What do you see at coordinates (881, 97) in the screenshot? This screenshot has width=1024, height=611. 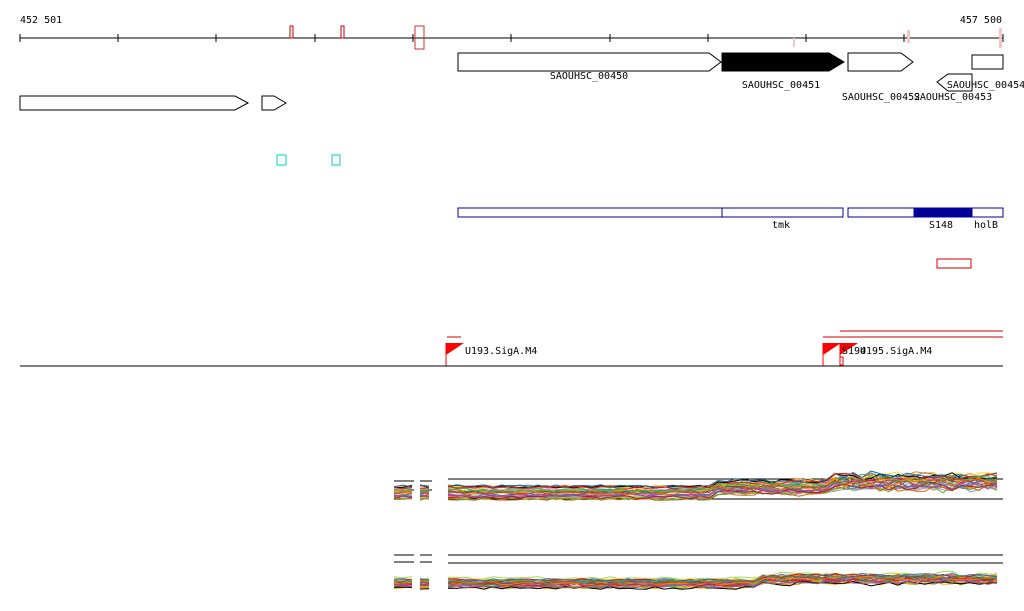 I see `gene-label-SAOUHSC_00452: SAOUHSC_00452` at bounding box center [881, 97].